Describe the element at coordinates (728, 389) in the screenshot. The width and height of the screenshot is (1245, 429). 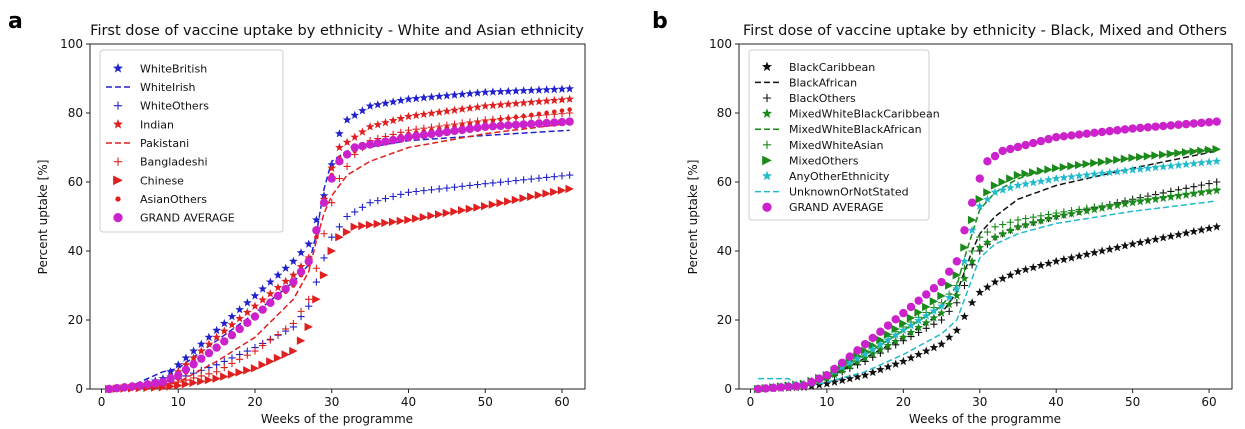
I see `y-tick-label: 0` at that location.